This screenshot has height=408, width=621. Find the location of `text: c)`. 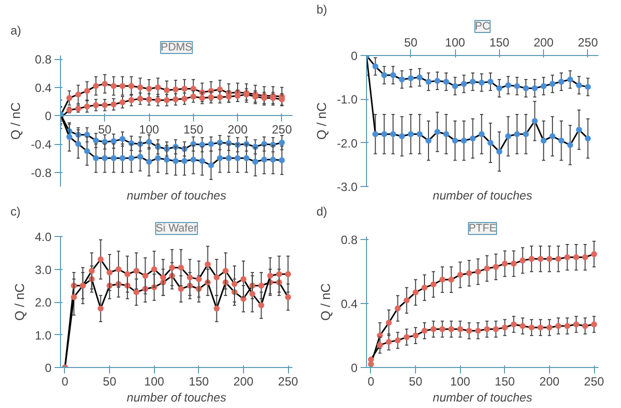

text: c) is located at coordinates (15, 211).